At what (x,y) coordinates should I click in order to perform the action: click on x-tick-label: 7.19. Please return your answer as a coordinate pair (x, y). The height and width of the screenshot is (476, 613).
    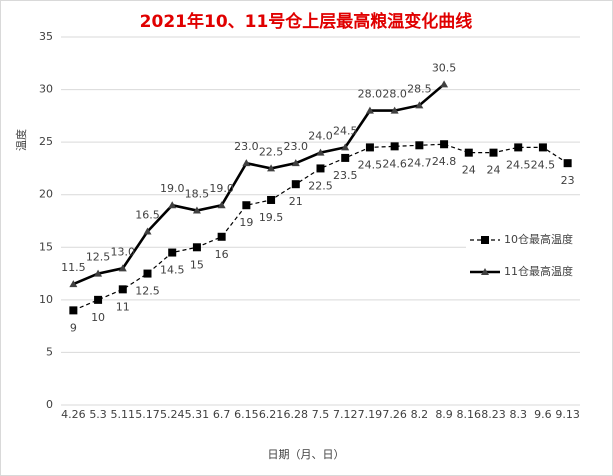
    Looking at the image, I should click on (370, 414).